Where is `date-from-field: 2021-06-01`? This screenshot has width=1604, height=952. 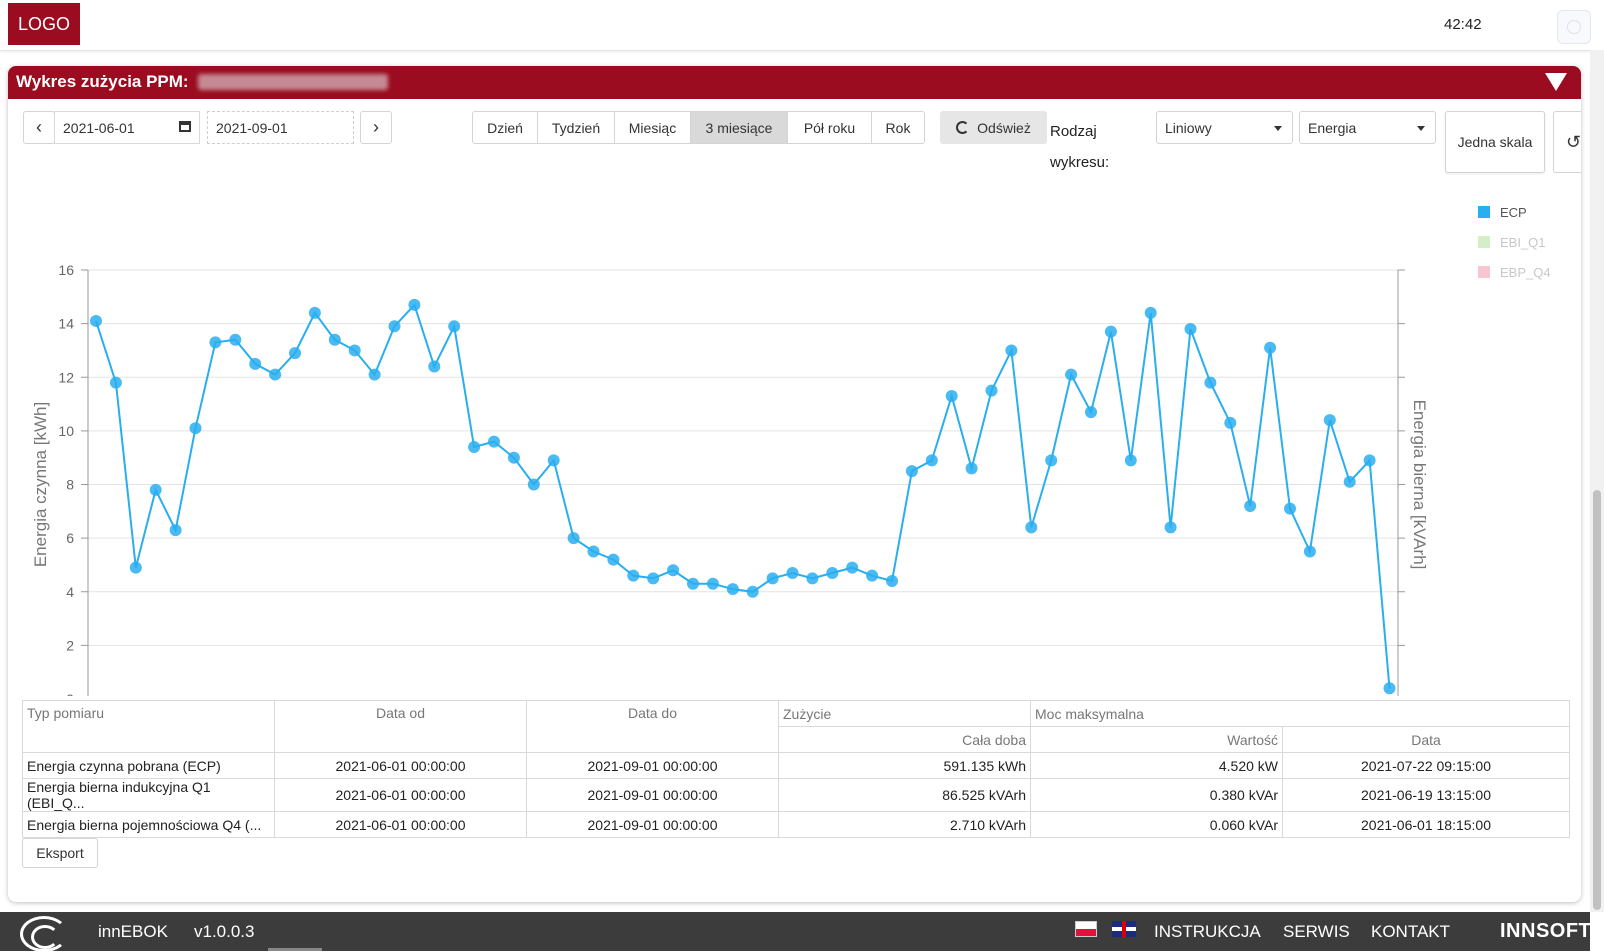 date-from-field: 2021-06-01 is located at coordinates (127, 127).